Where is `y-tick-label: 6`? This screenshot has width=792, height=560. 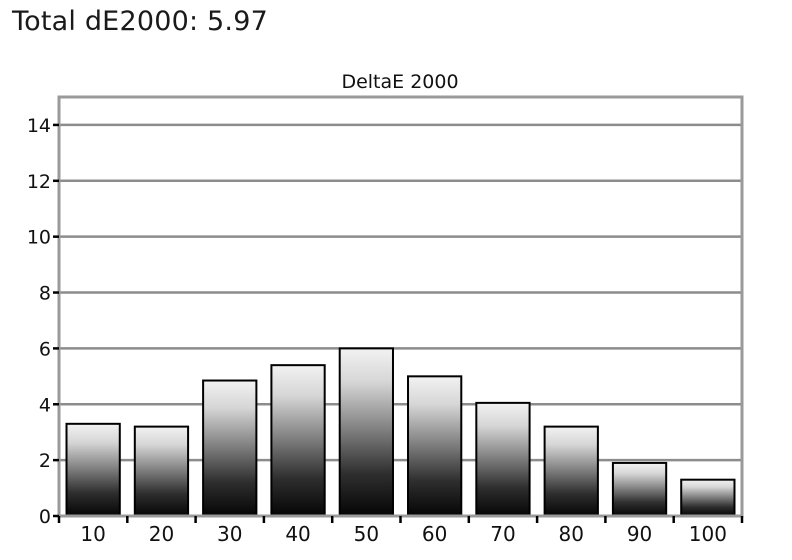
y-tick-label: 6 is located at coordinates (45, 349).